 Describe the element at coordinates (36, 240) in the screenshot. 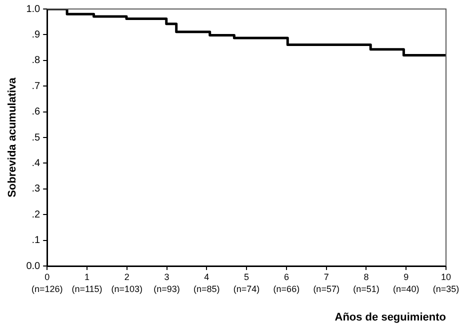

I see `y-tick-label: .1` at that location.